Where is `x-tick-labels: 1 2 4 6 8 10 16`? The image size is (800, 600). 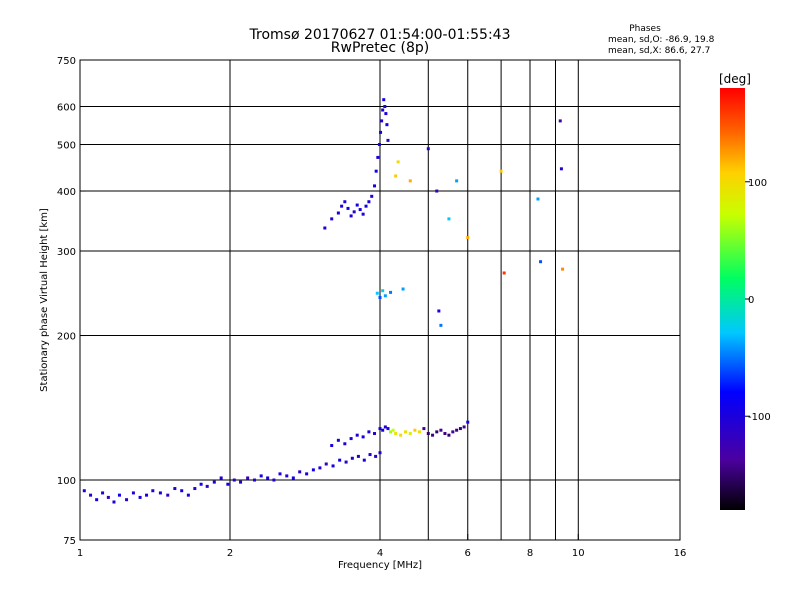
x-tick-labels: 1 2 4 6 8 10 16 is located at coordinates (382, 546).